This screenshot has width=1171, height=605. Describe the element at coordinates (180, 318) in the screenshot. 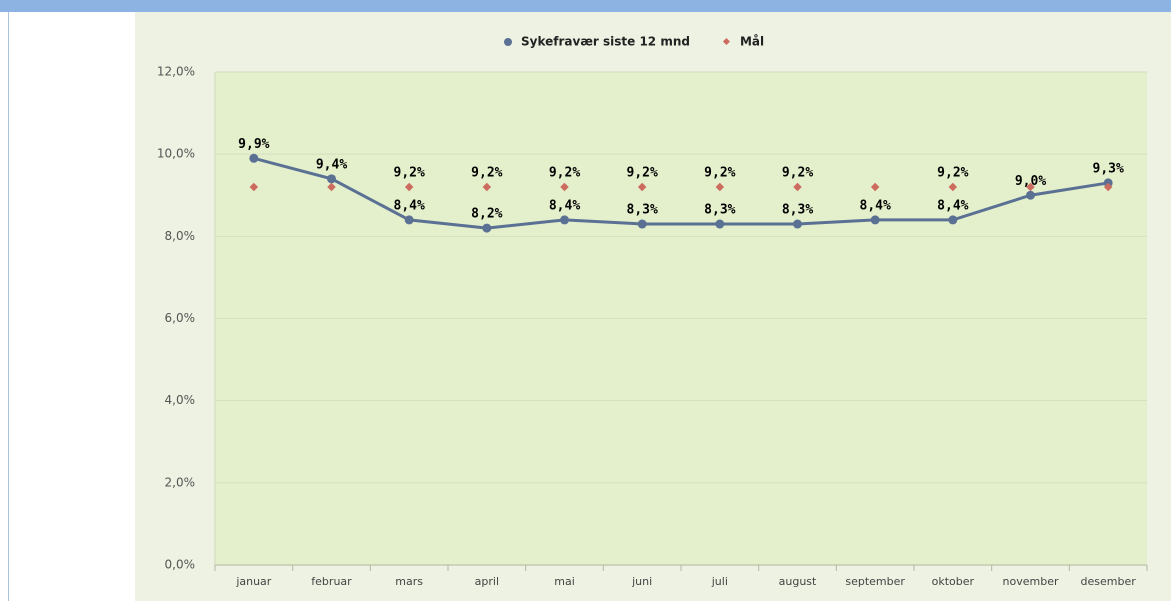

I see `y-tick-label: 6,0%` at that location.